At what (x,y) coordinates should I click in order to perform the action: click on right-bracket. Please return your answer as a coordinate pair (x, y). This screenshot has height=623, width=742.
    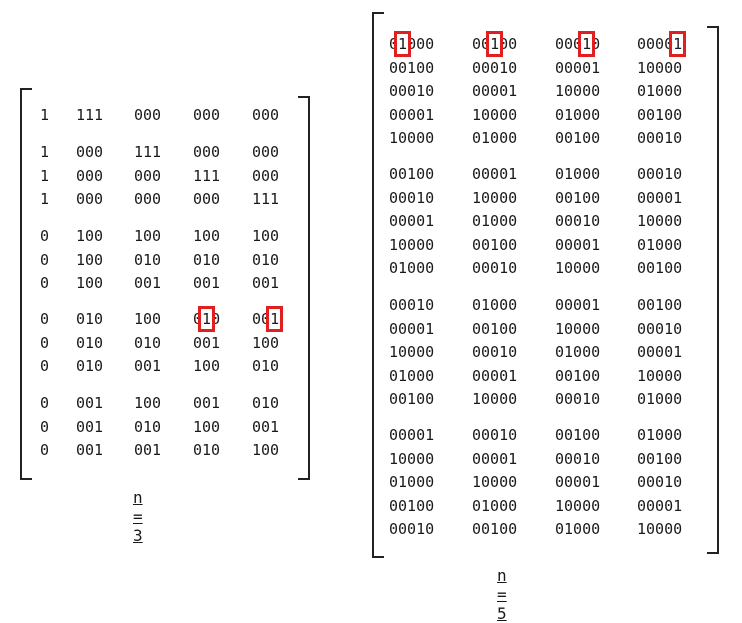
    Looking at the image, I should click on (713, 290).